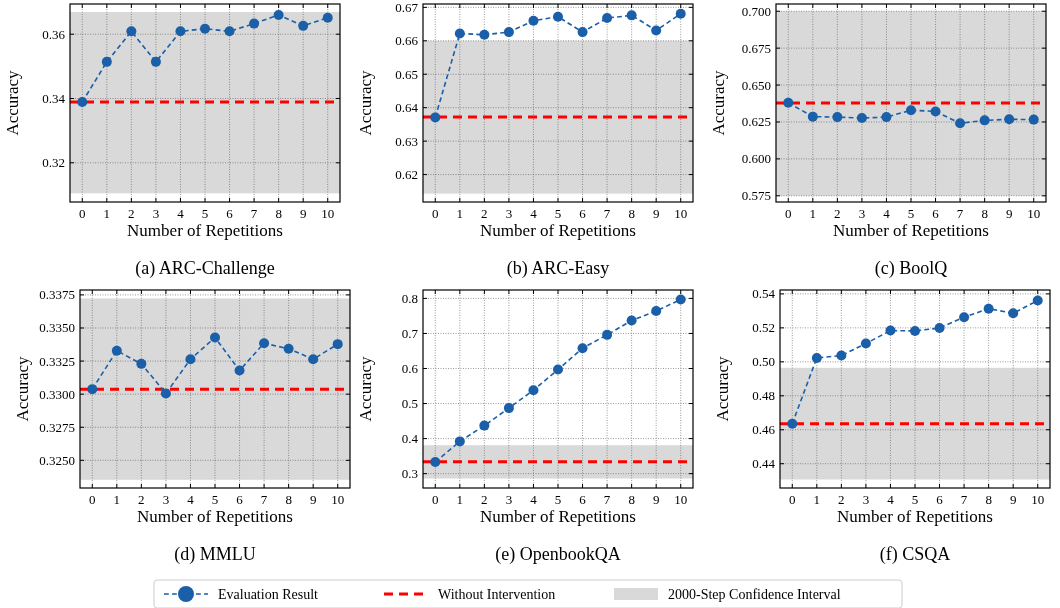 This screenshot has width=1060, height=608. Describe the element at coordinates (205, 268) in the screenshot. I see `text: (a) ARC-Challenge` at that location.